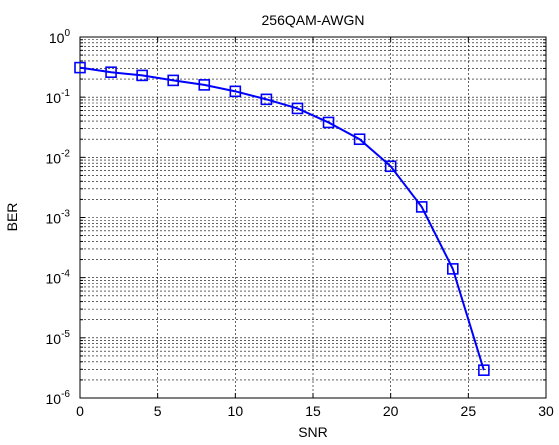  I want to click on y-tick-exponent: -1, so click(65, 93).